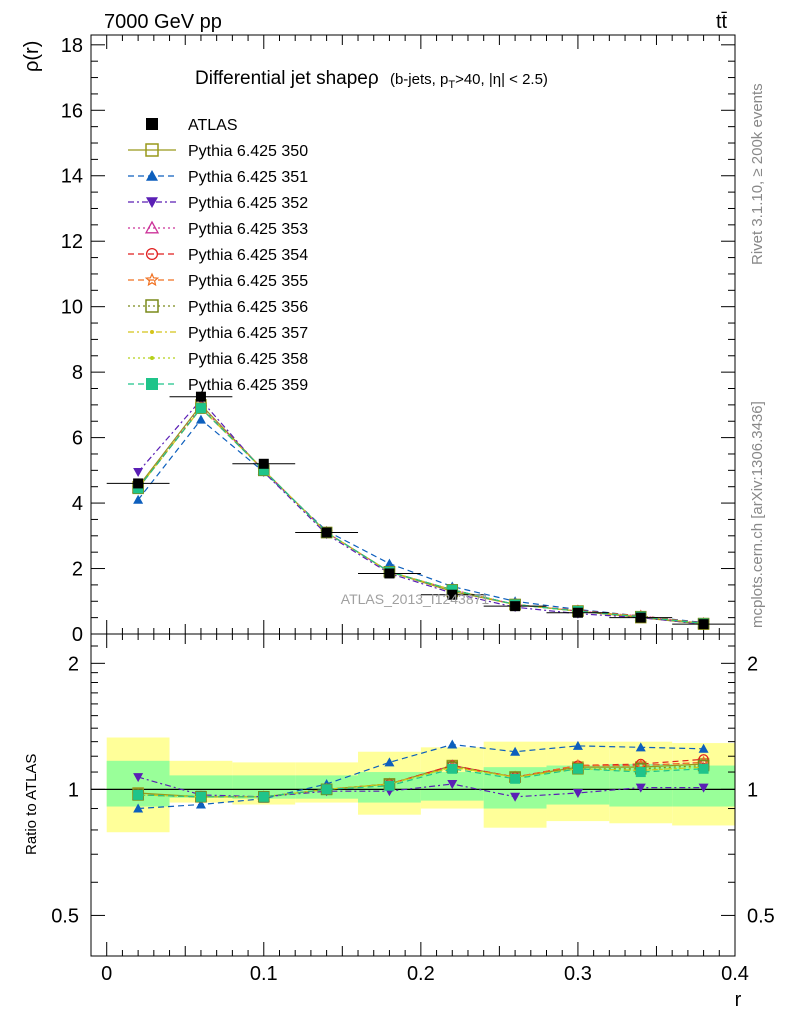 The image size is (786, 1024). I want to click on y-tick-label: 8, so click(77, 373).